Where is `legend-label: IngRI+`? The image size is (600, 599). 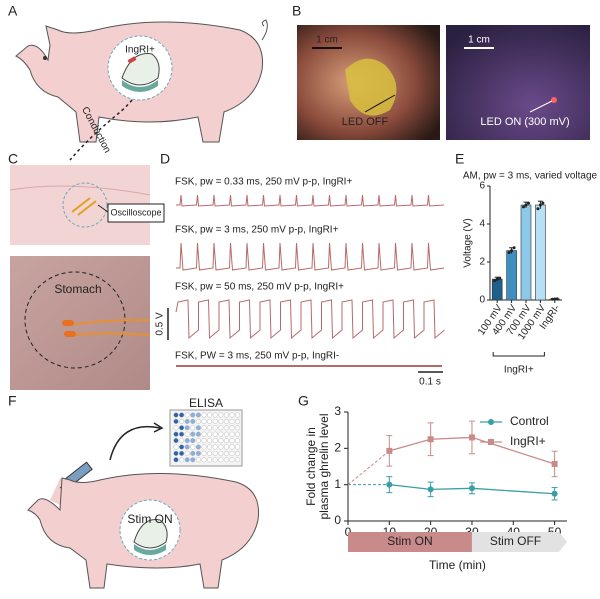
legend-label: IngRI+ is located at coordinates (528, 441).